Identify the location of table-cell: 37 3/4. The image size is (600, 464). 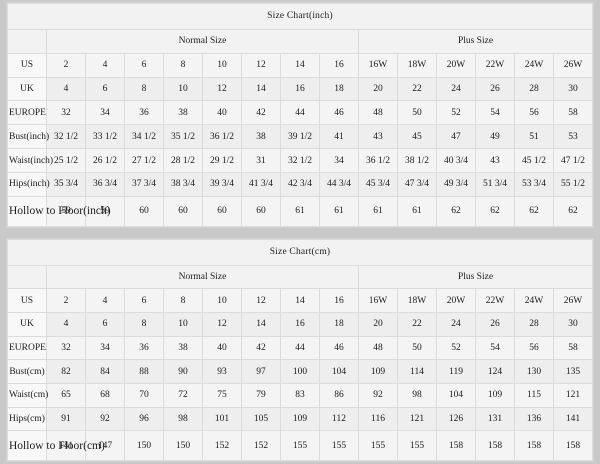
(144, 184).